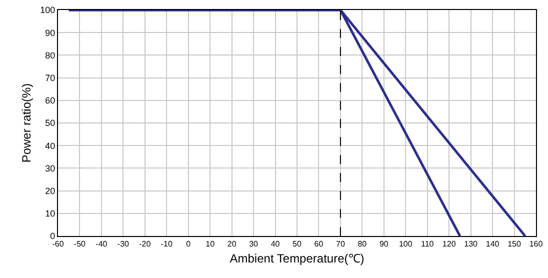 The width and height of the screenshot is (548, 278). I want to click on x-tick-label: -10, so click(166, 244).